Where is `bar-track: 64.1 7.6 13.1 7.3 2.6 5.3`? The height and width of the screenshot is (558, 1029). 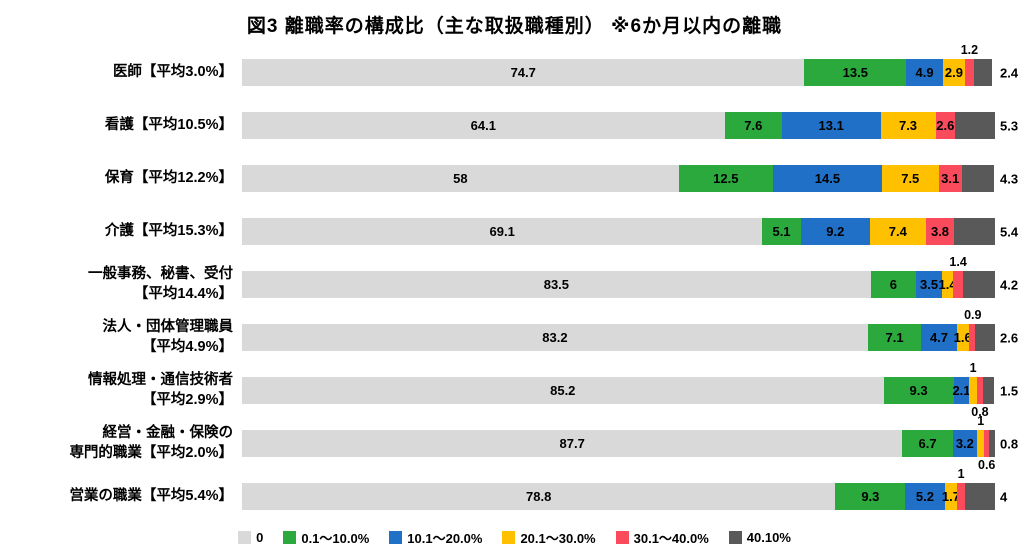
bar-track: 64.1 7.6 13.1 7.3 2.6 5.3 is located at coordinates (630, 125).